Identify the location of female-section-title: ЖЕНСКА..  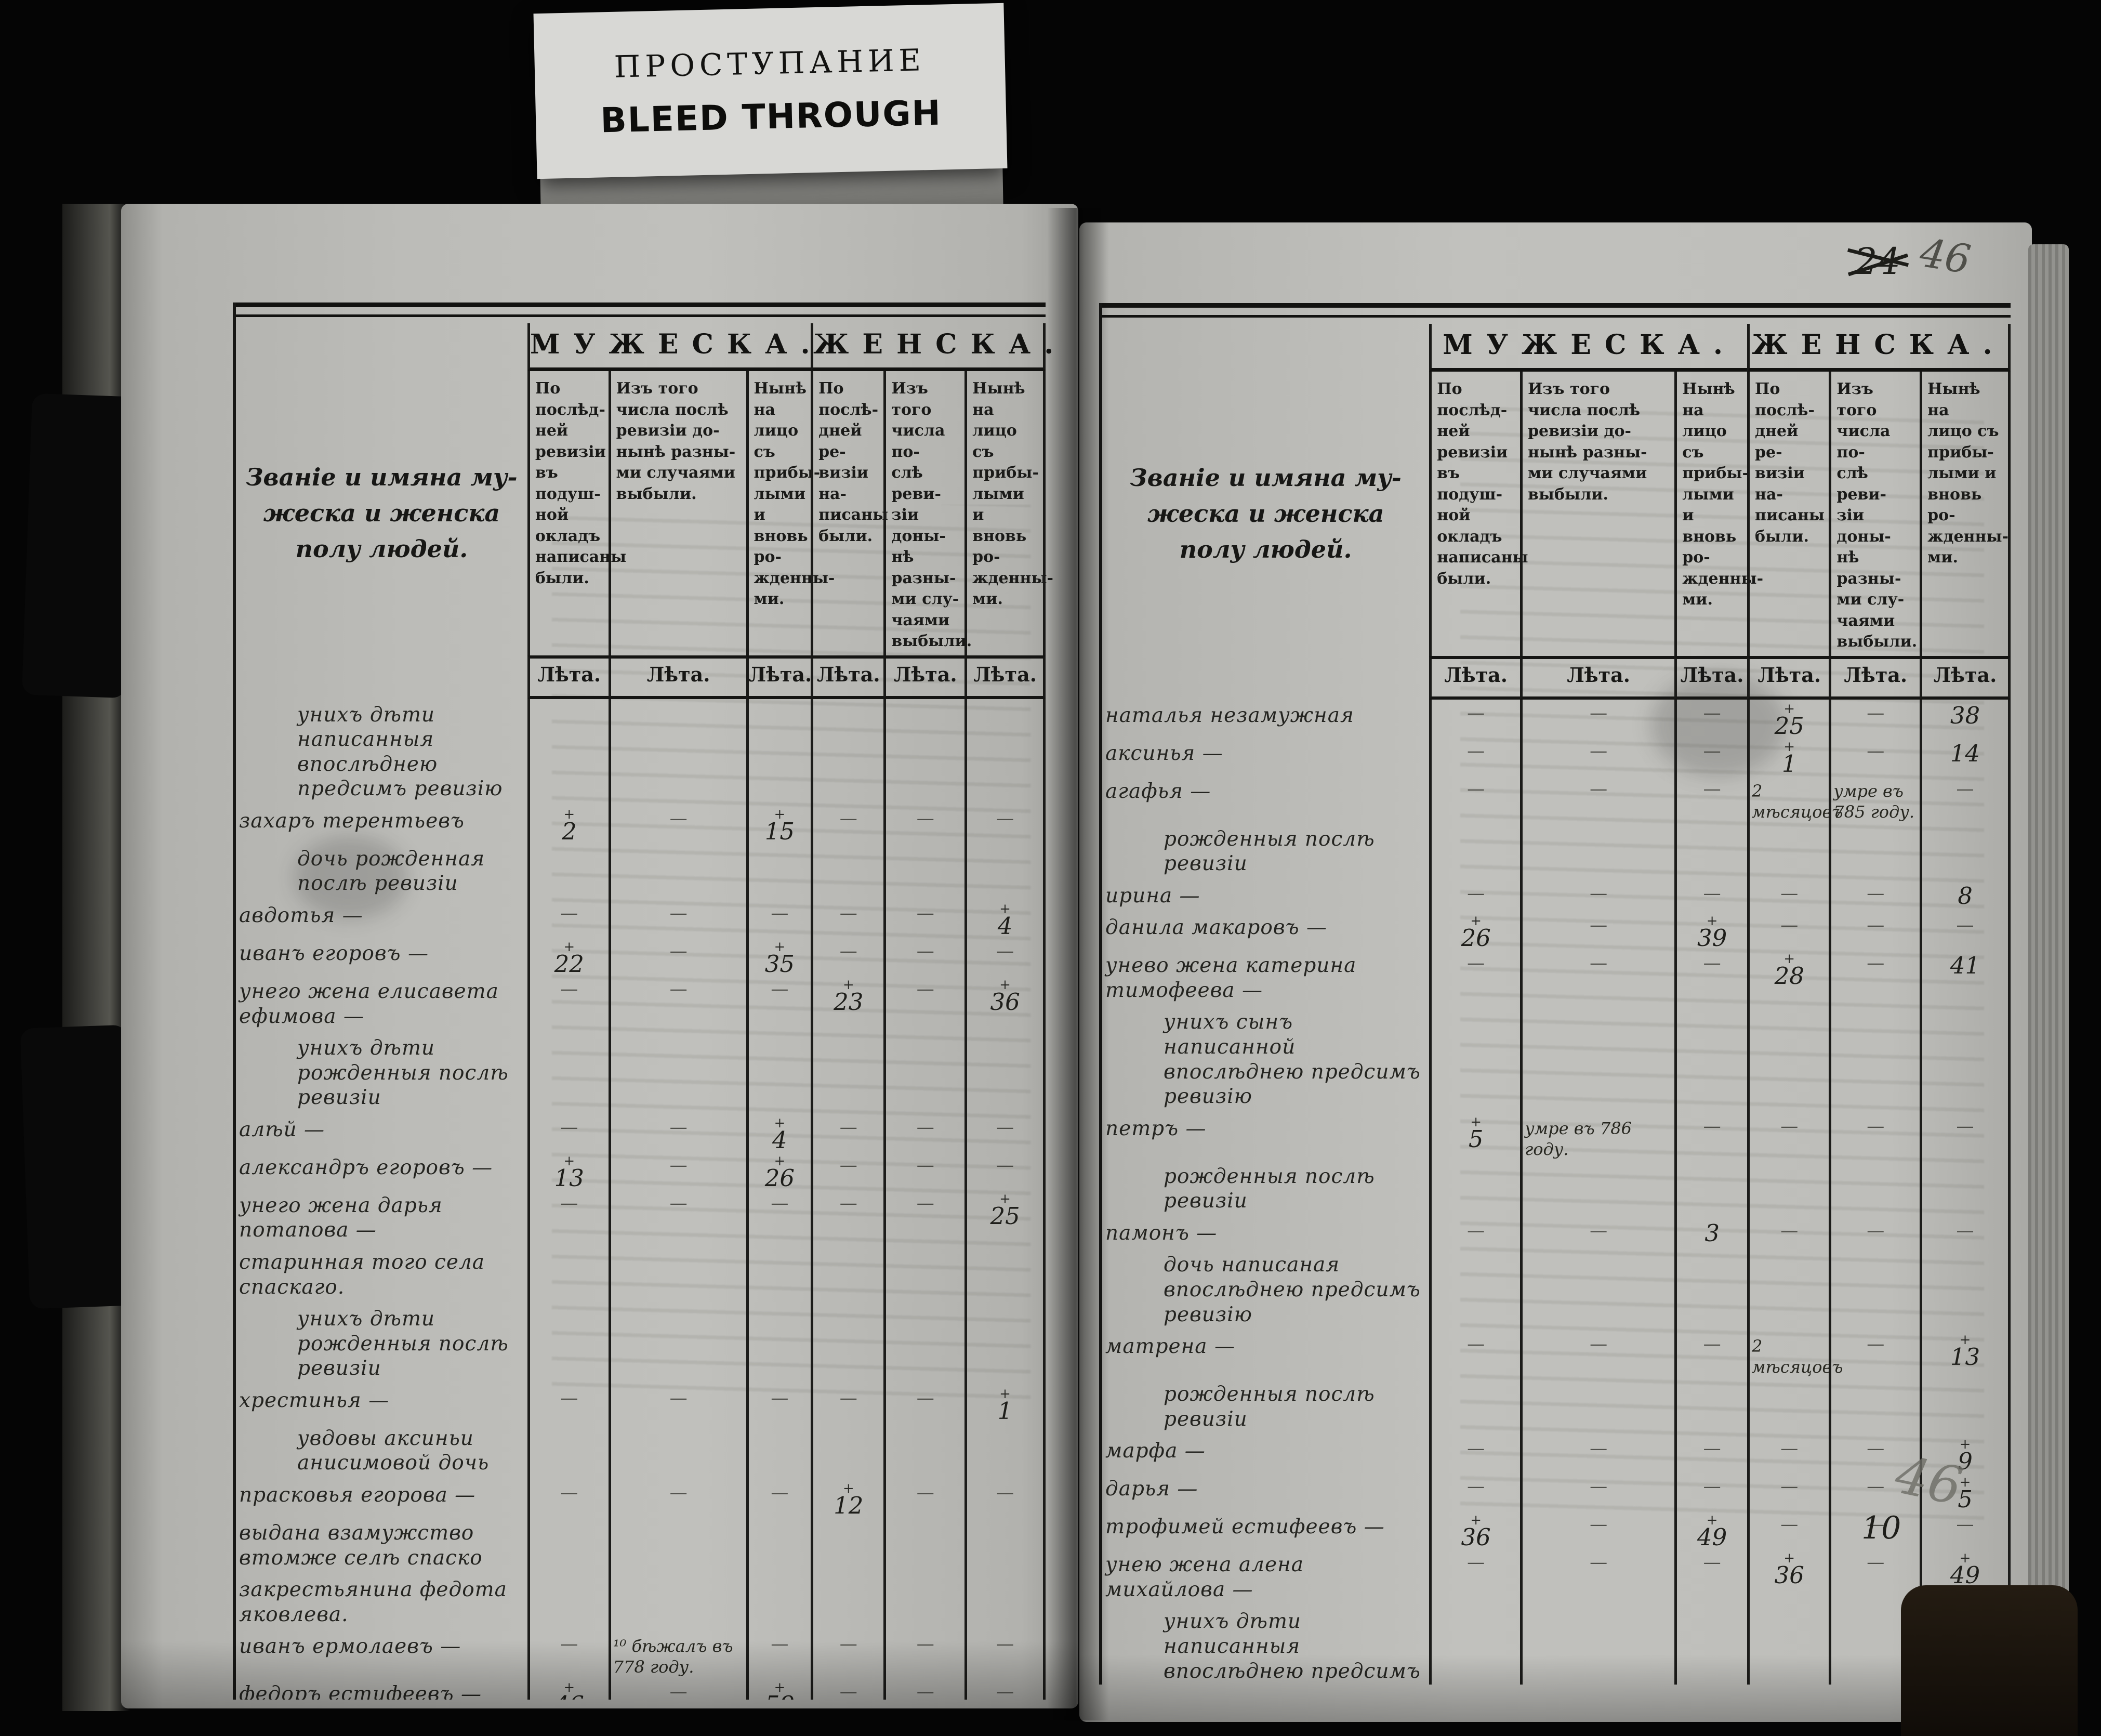
(932, 347).